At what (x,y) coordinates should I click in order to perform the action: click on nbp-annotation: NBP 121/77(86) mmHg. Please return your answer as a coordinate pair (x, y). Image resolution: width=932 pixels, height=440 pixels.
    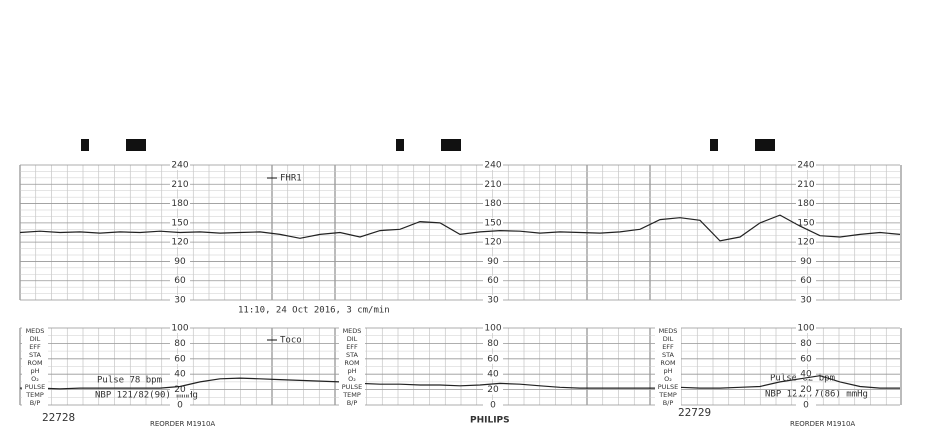
    Looking at the image, I should click on (816, 395).